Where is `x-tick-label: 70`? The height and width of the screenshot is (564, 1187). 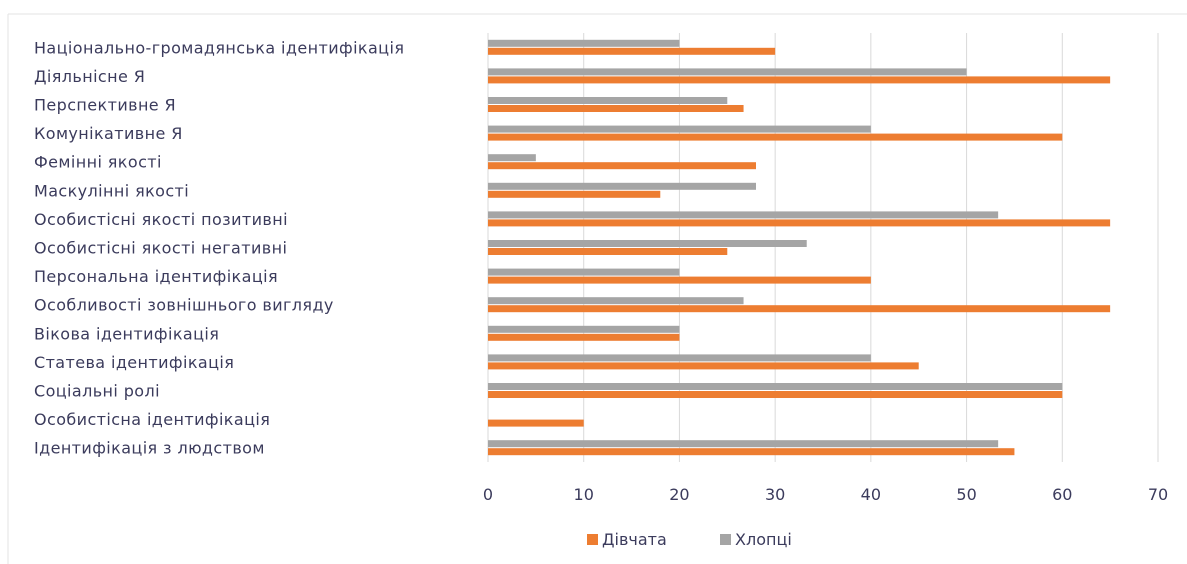 x-tick-label: 70 is located at coordinates (1158, 494).